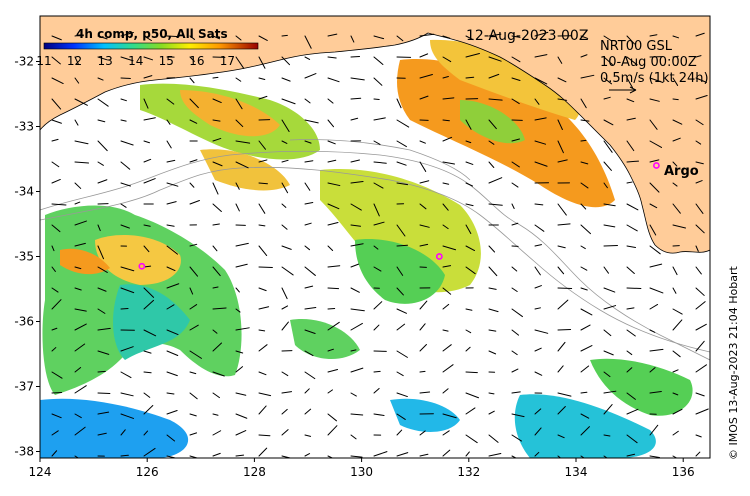  What do you see at coordinates (585, 426) in the screenshot?
I see `sst-patch-south-east-cool` at bounding box center [585, 426].